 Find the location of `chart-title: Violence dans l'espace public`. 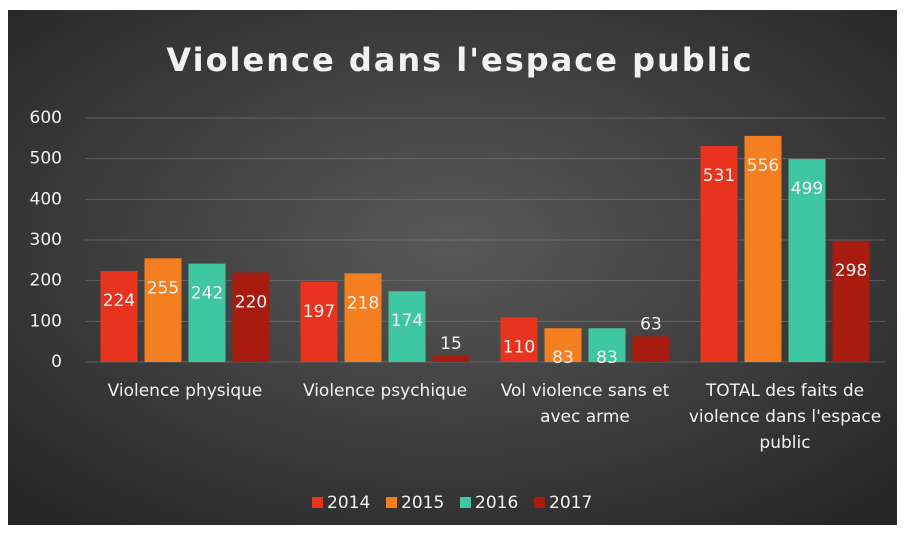

chart-title: Violence dans l'espace public is located at coordinates (459, 60).